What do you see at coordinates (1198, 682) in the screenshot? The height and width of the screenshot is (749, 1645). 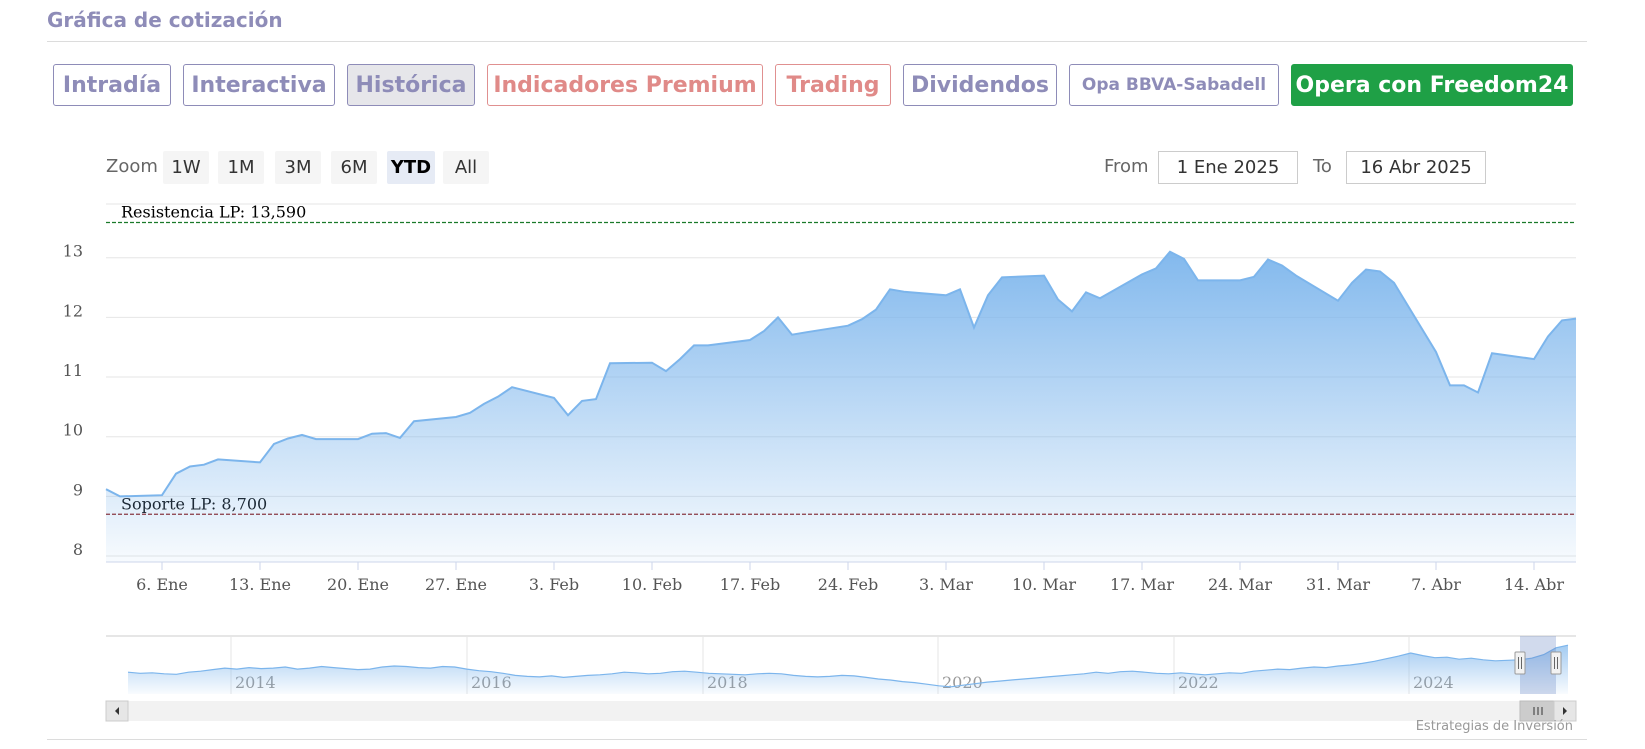 I see `navigator-year-label: 2022` at bounding box center [1198, 682].